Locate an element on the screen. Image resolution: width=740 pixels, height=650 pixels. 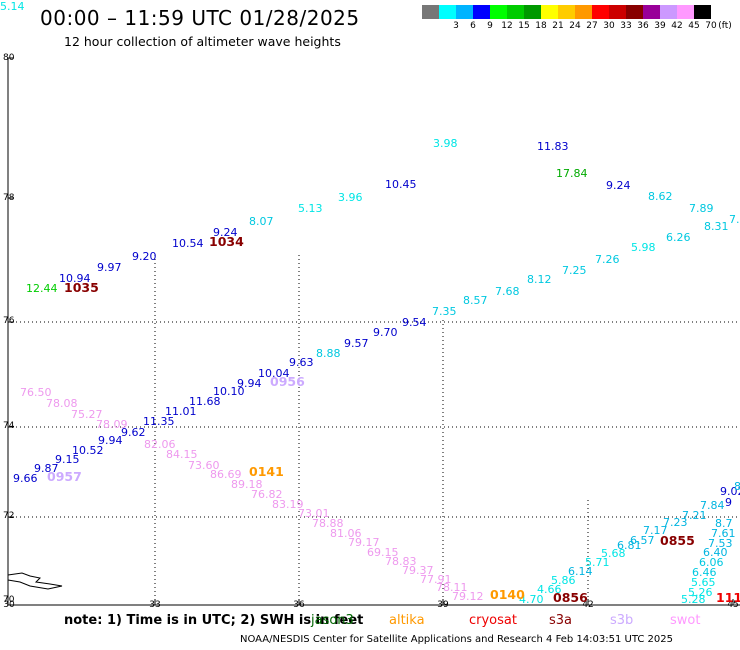
wave-height-label: 89.18 is located at coordinates (247, 484).